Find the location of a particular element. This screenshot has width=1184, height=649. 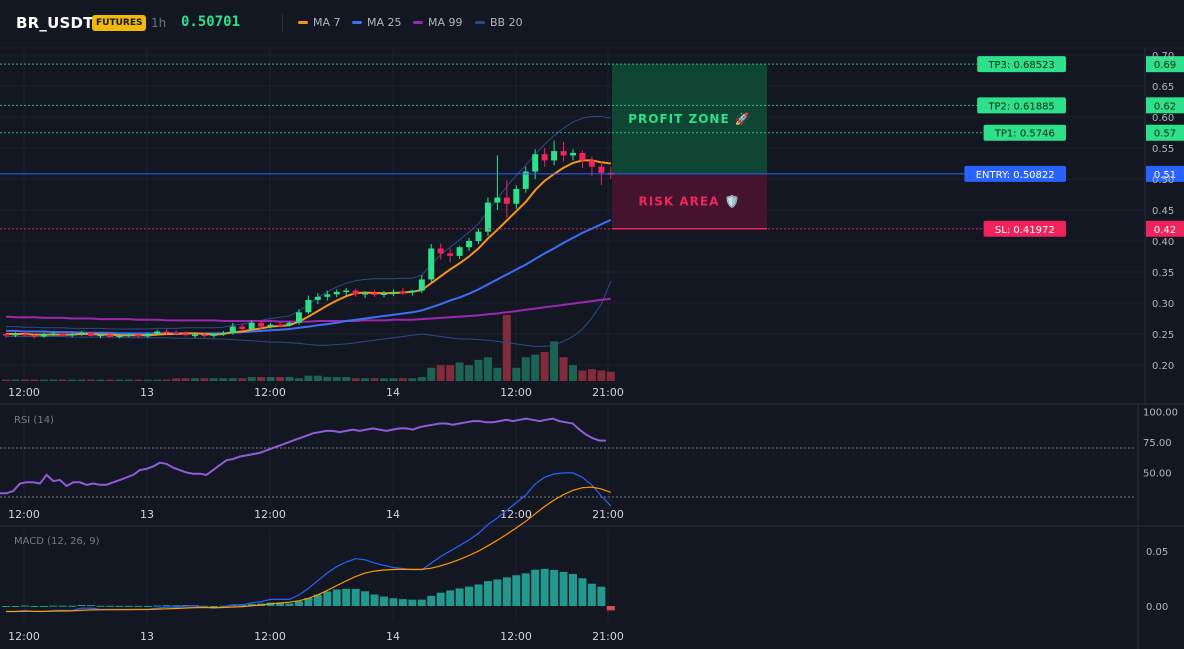

profit-zone-label: PROFIT ZONE 🚀 is located at coordinates (689, 119).